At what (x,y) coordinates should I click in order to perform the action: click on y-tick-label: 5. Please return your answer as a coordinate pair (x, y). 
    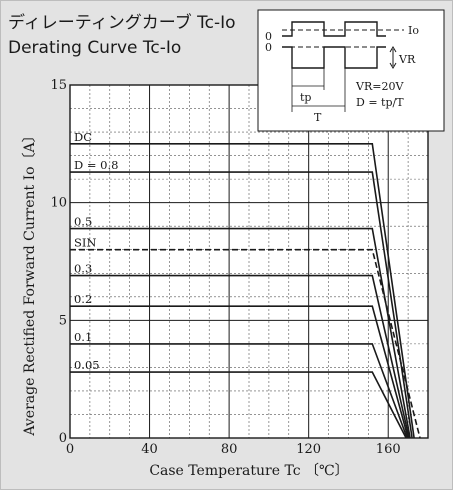
    Looking at the image, I should click on (63, 320).